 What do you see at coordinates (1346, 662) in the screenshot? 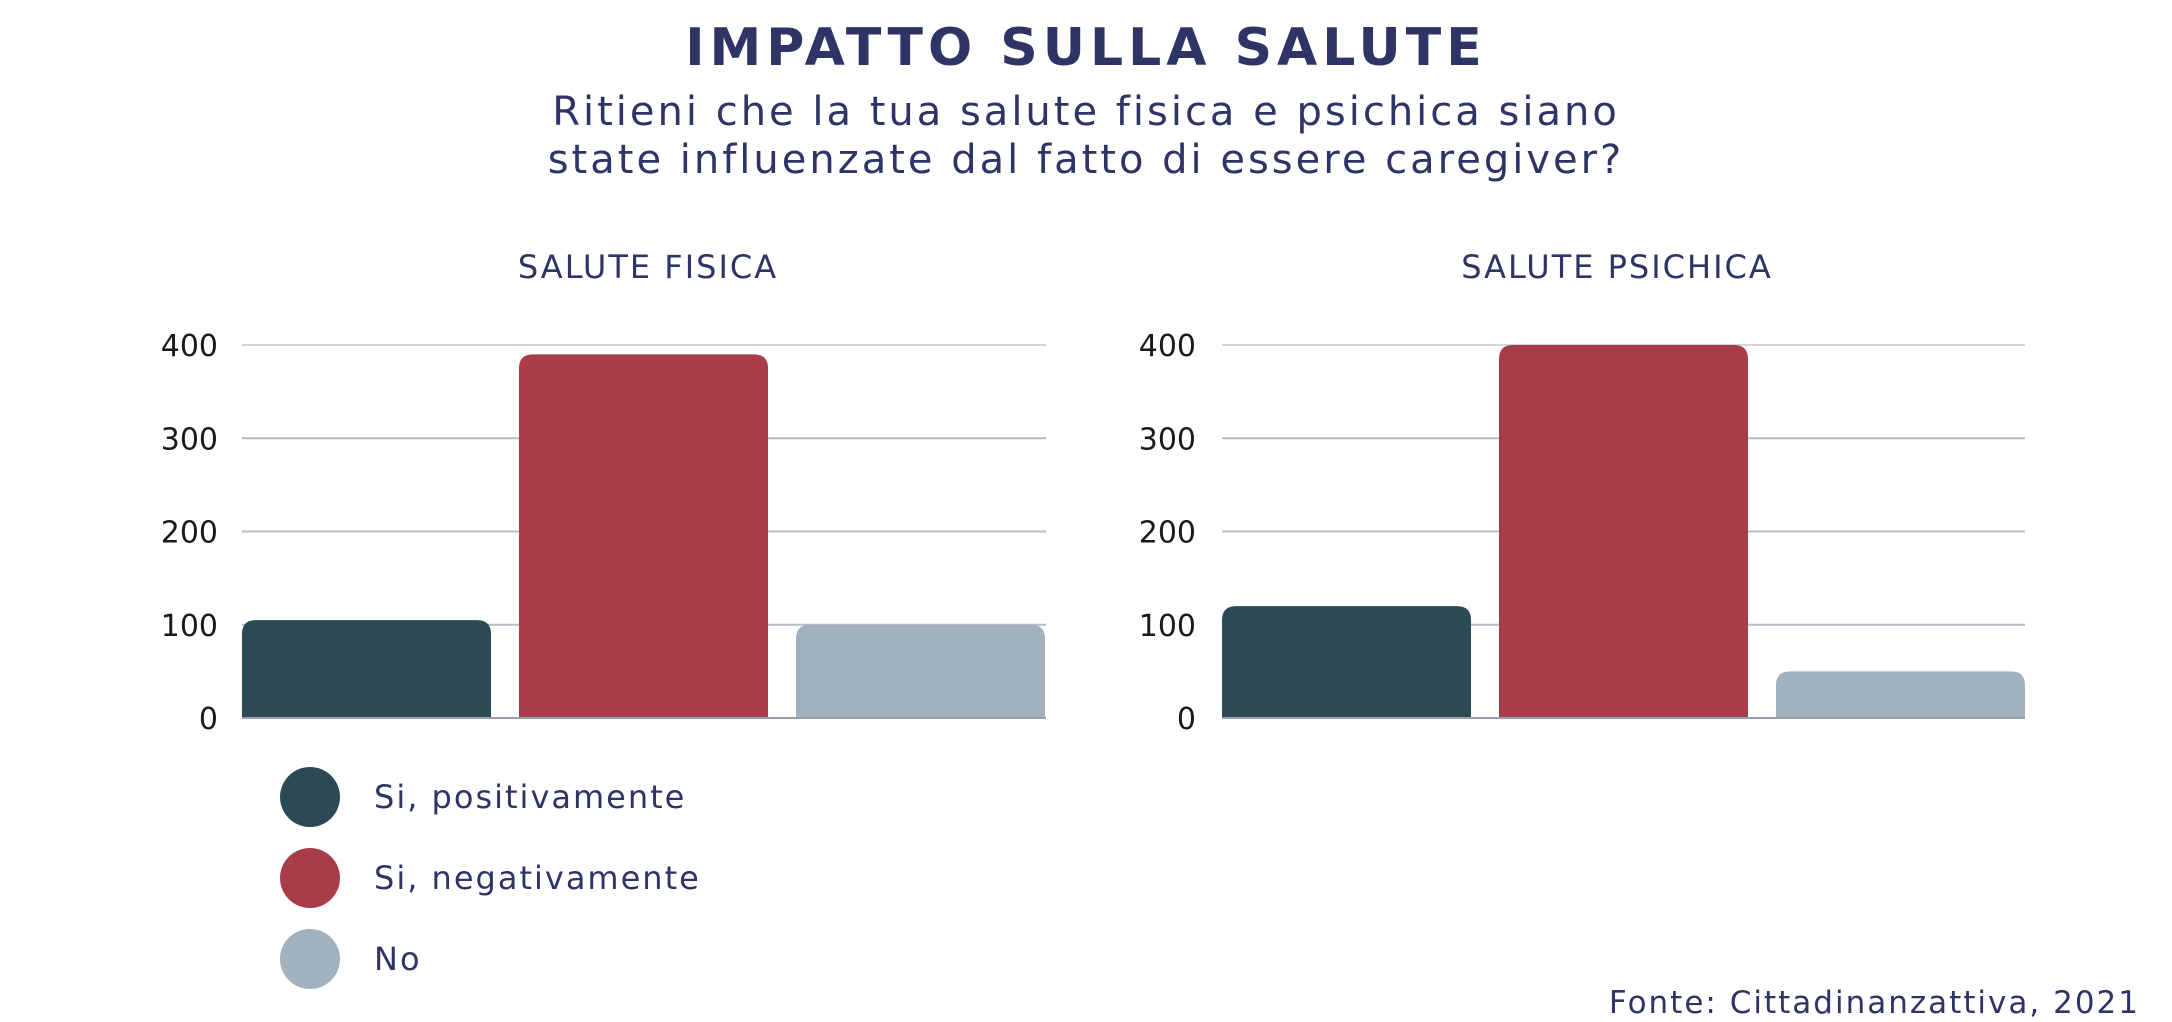
I see `bar-psichica-positive` at bounding box center [1346, 662].